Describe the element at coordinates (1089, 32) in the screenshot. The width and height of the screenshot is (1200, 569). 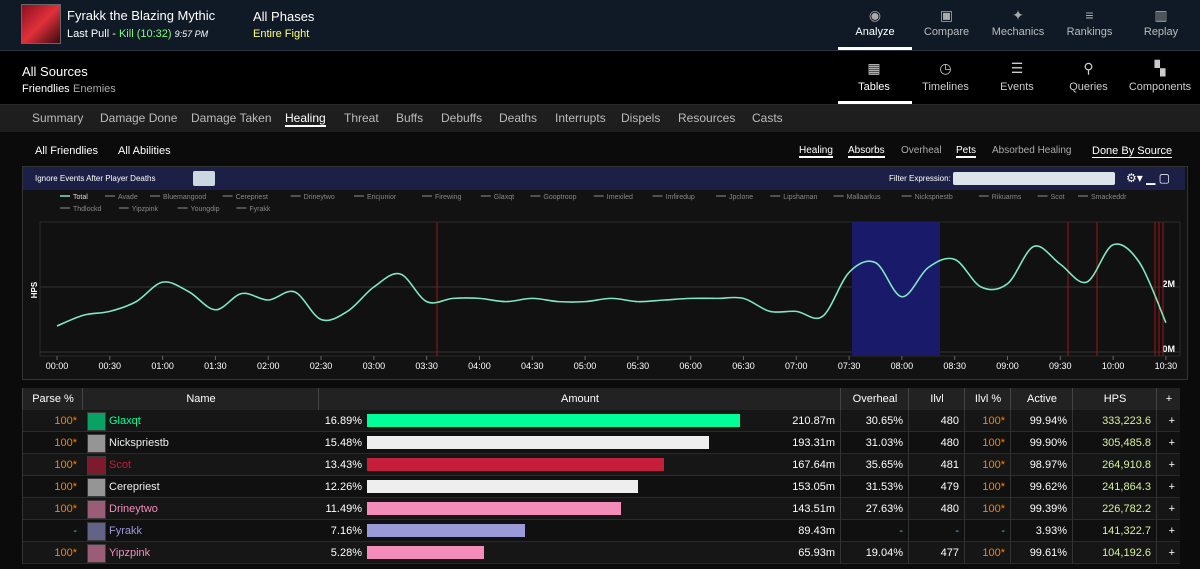
I see `nav-item: Rankings` at that location.